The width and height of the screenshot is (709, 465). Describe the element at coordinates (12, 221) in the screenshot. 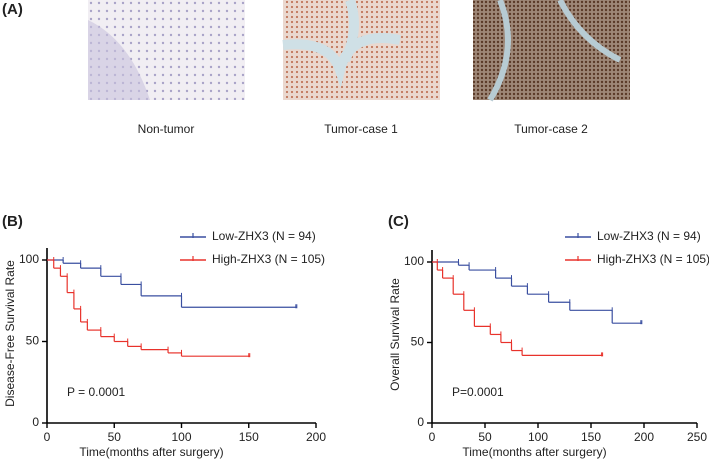

I see `panel-label: (B)` at that location.